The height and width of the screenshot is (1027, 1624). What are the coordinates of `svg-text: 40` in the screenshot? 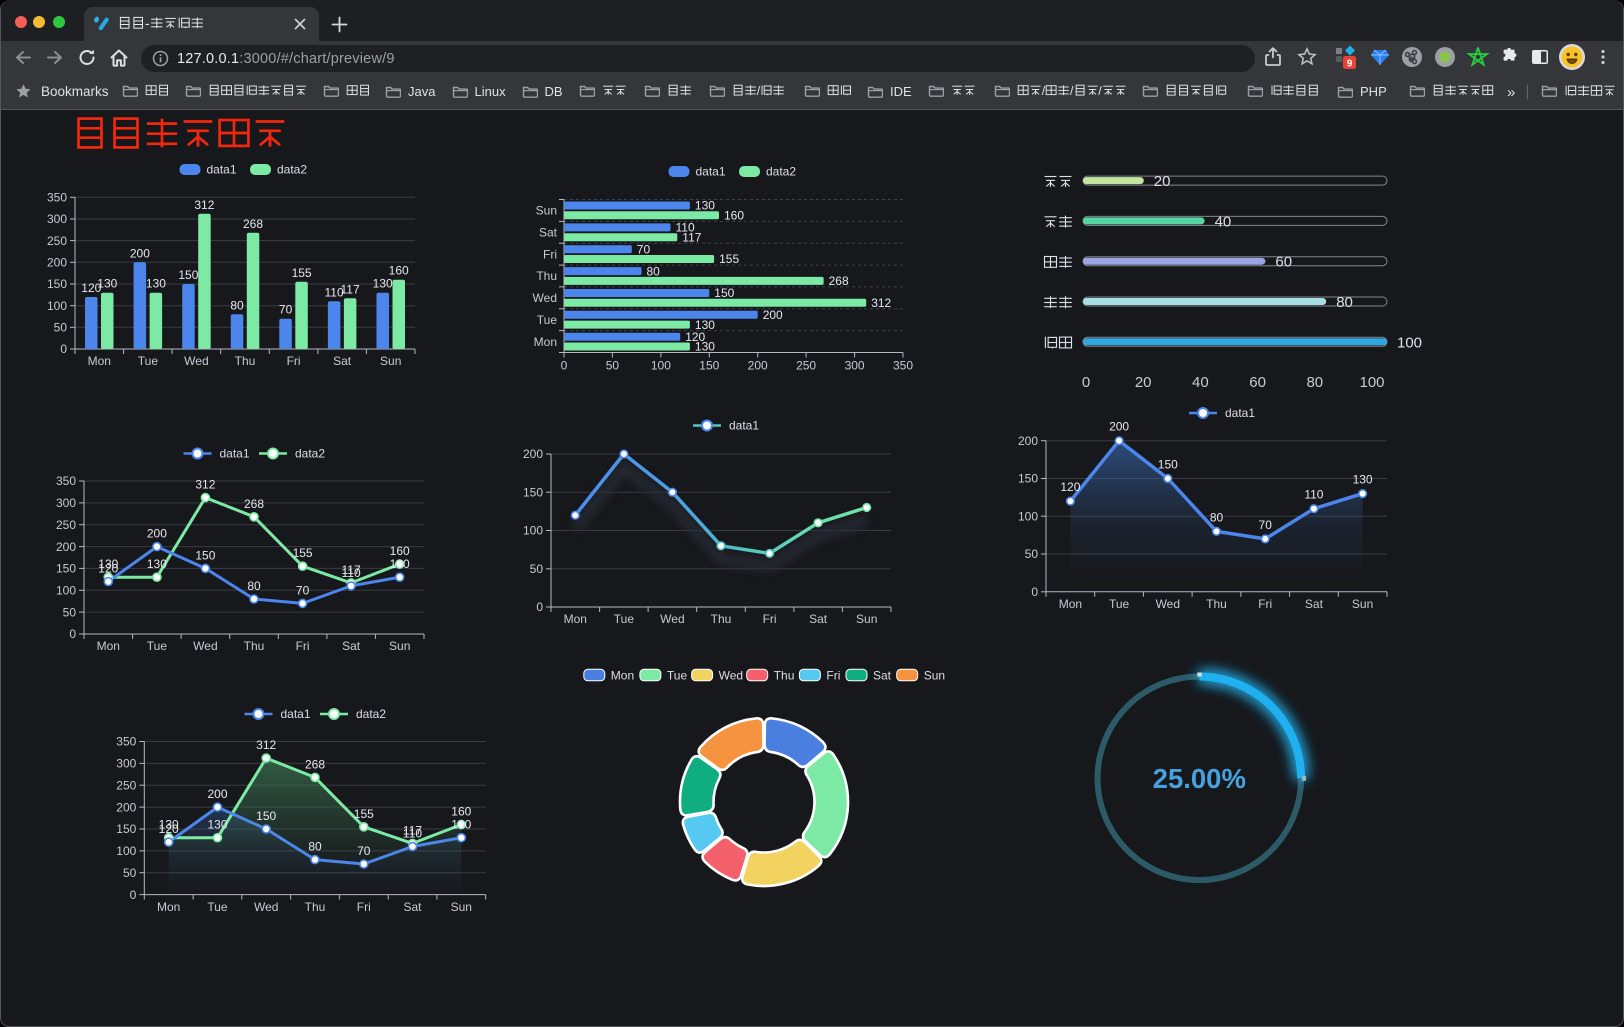 It's located at (1223, 221).